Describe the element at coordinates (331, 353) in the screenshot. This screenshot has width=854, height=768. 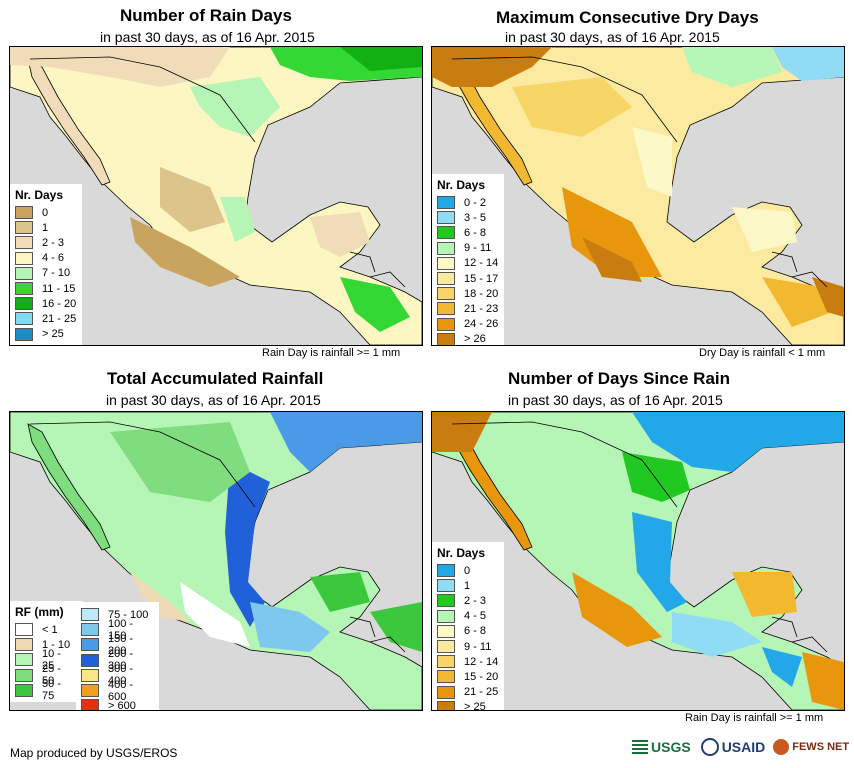
I see `map-note: Rain Day is rainfall >= 1 mm` at that location.